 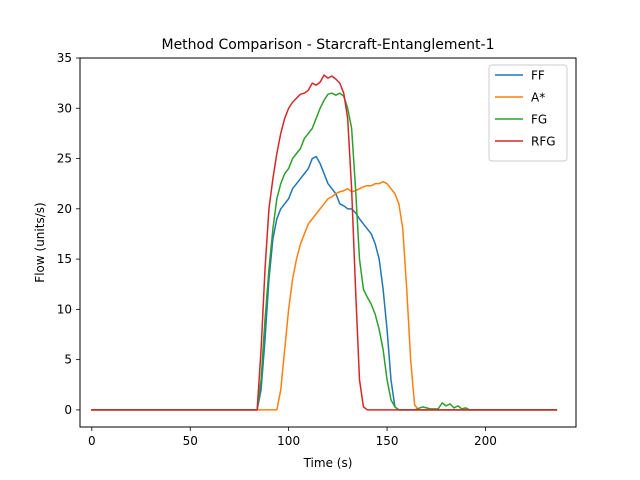 I want to click on x-tick-label: 200, so click(x=485, y=441).